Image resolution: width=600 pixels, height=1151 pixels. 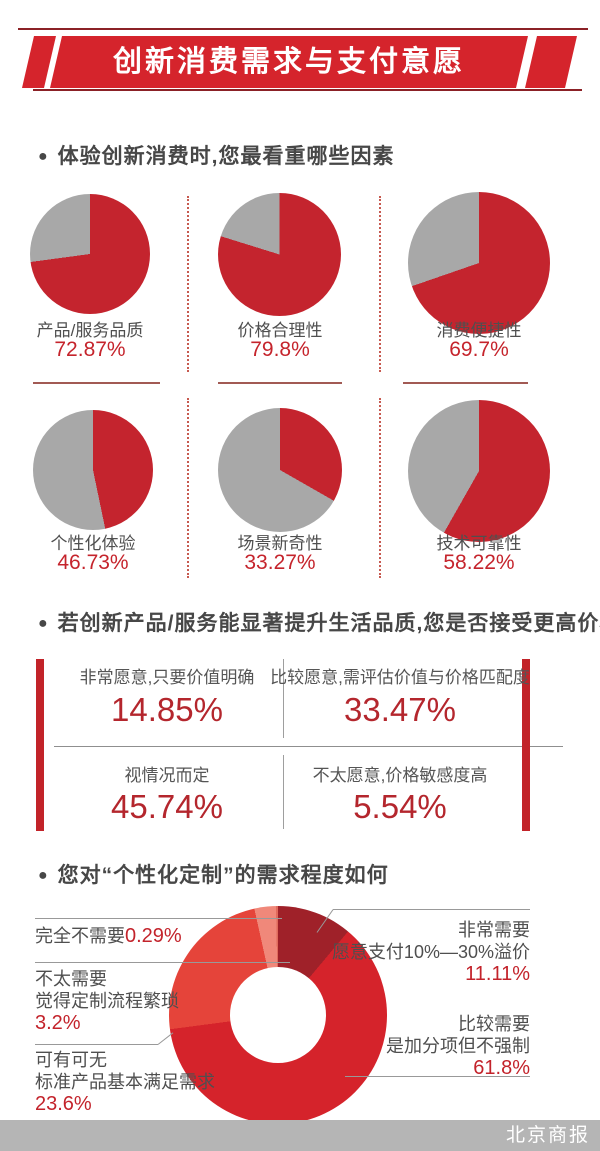 What do you see at coordinates (226, 156) in the screenshot?
I see `section-title-text: 体验创新消费时,您最看重哪些因素` at bounding box center [226, 156].